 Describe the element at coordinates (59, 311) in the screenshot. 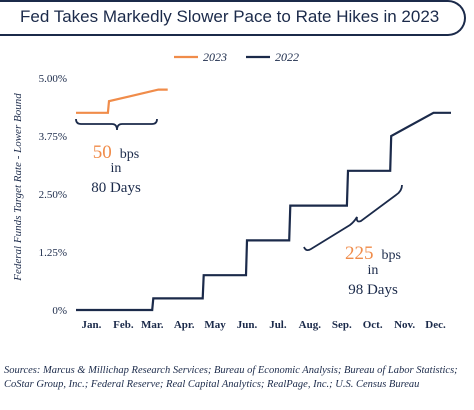

I see `y-tick-label: 0%` at that location.